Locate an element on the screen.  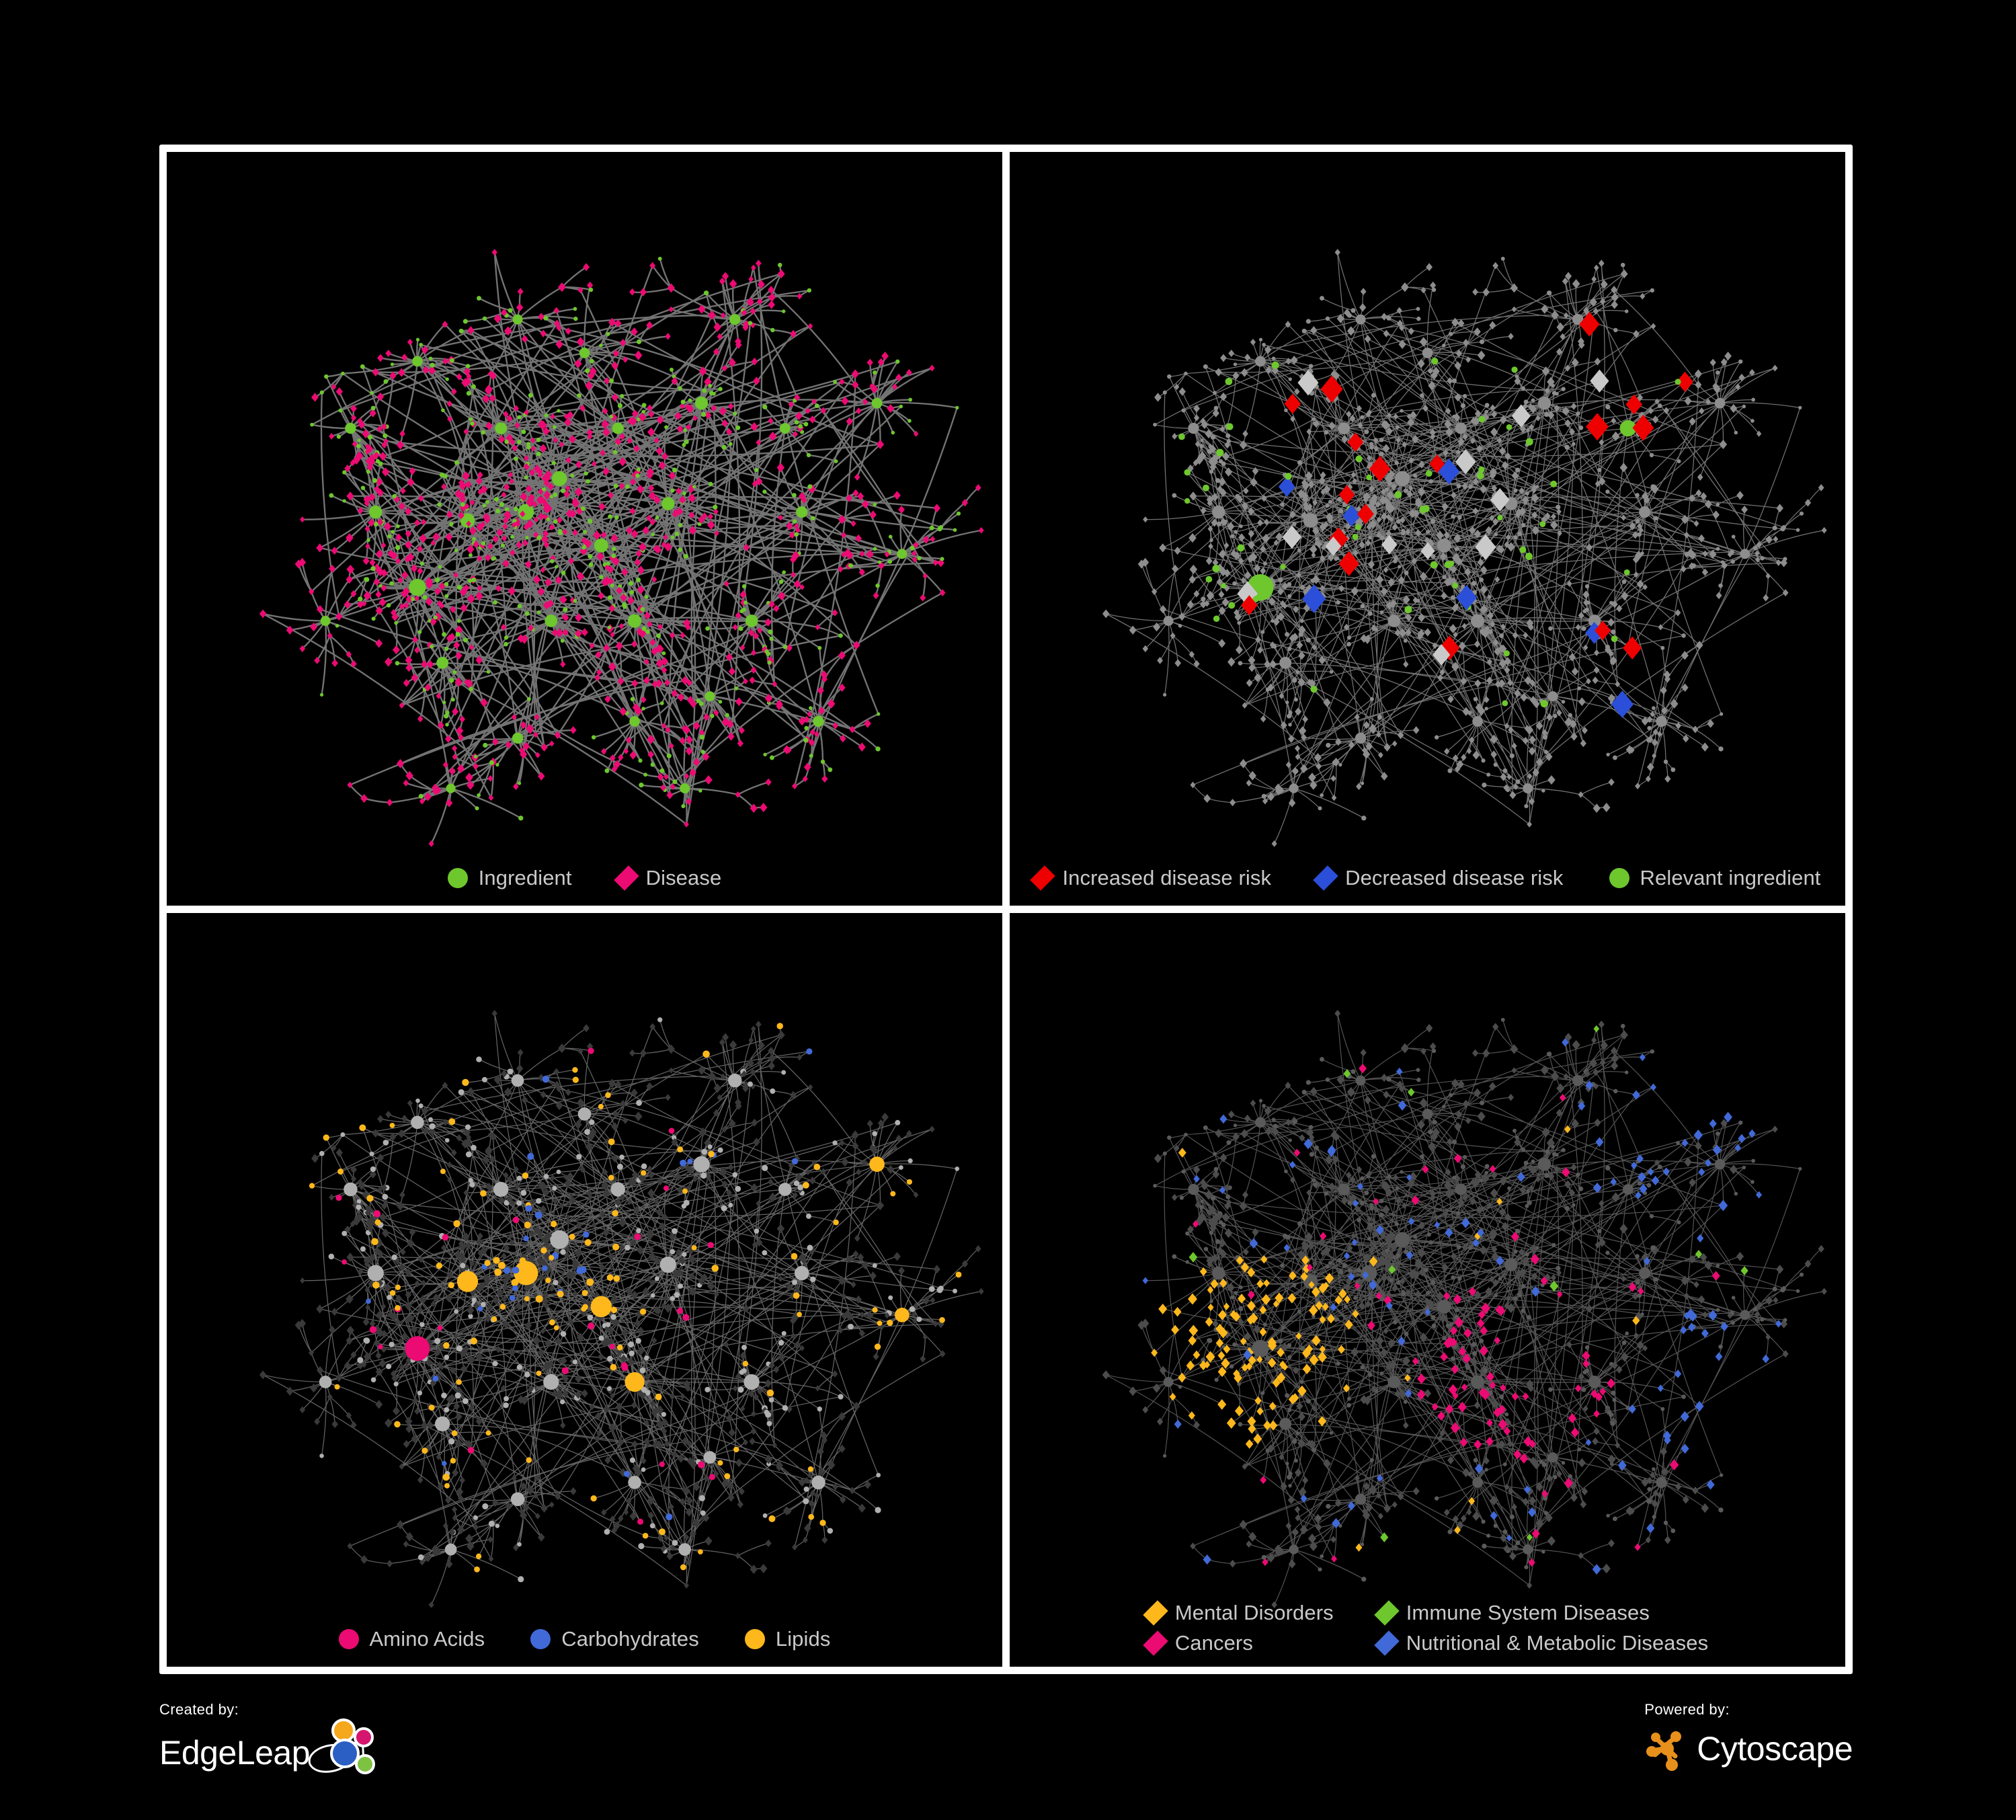
created-by-edgeleap: Created by: EdgeLeap is located at coordinates (268, 1742).